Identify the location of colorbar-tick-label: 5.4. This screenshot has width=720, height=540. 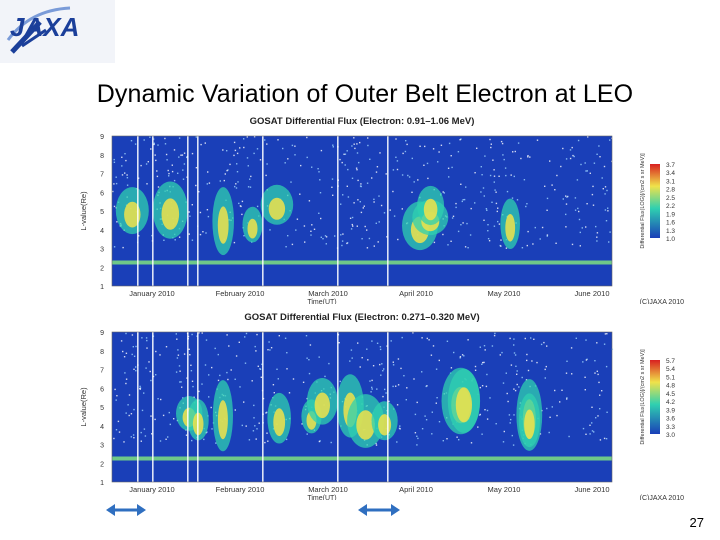
(670, 369).